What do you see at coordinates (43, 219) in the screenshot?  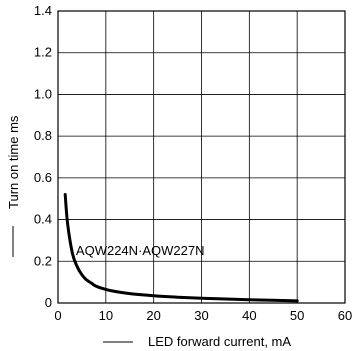 I see `y-tick-label: 0.4` at bounding box center [43, 219].